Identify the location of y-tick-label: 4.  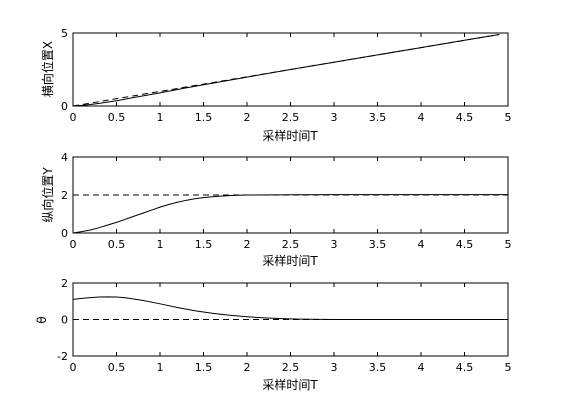
(64, 157).